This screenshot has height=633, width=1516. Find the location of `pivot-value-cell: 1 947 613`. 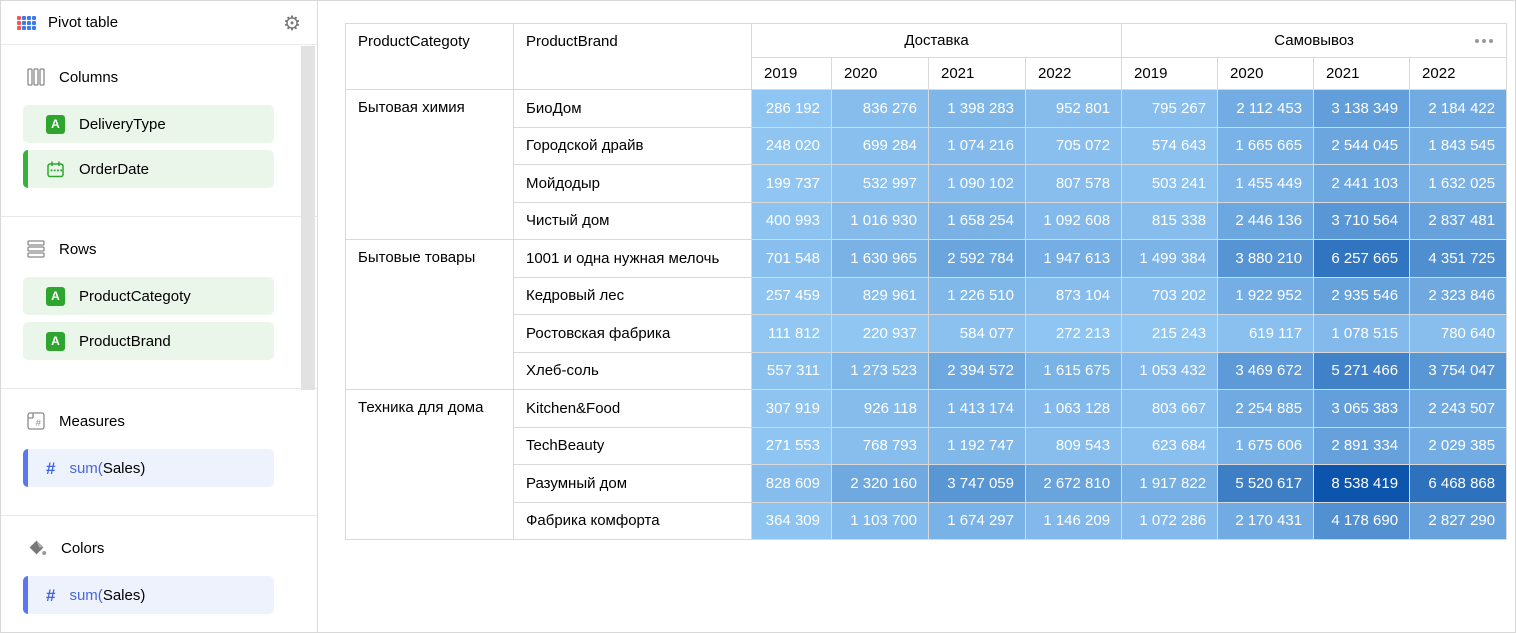

pivot-value-cell: 1 947 613 is located at coordinates (1073, 258).